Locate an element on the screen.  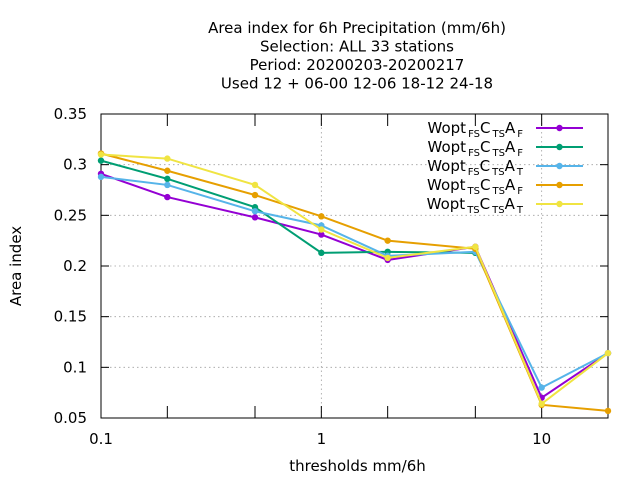
title-line: Used 12 + 06-00 12-06 18-12 24-18 is located at coordinates (357, 84).